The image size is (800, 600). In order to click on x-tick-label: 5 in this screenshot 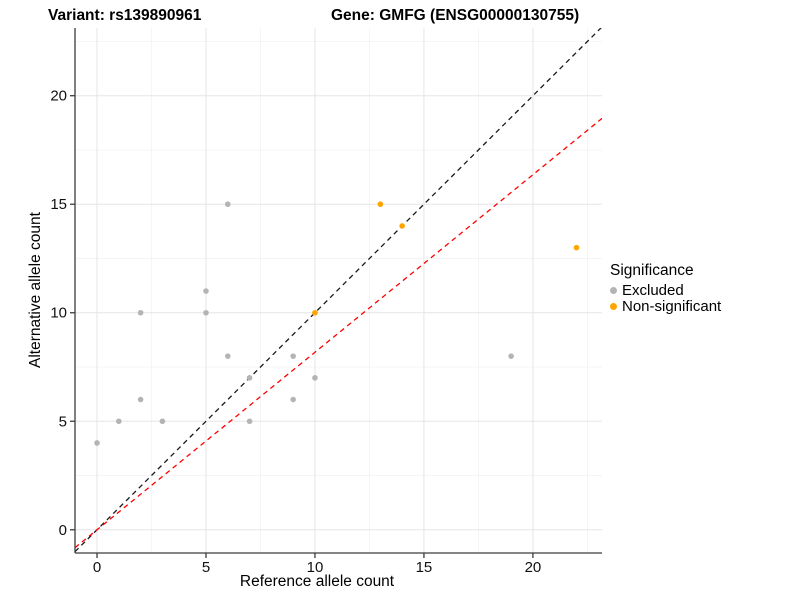, I will do `click(206, 567)`.